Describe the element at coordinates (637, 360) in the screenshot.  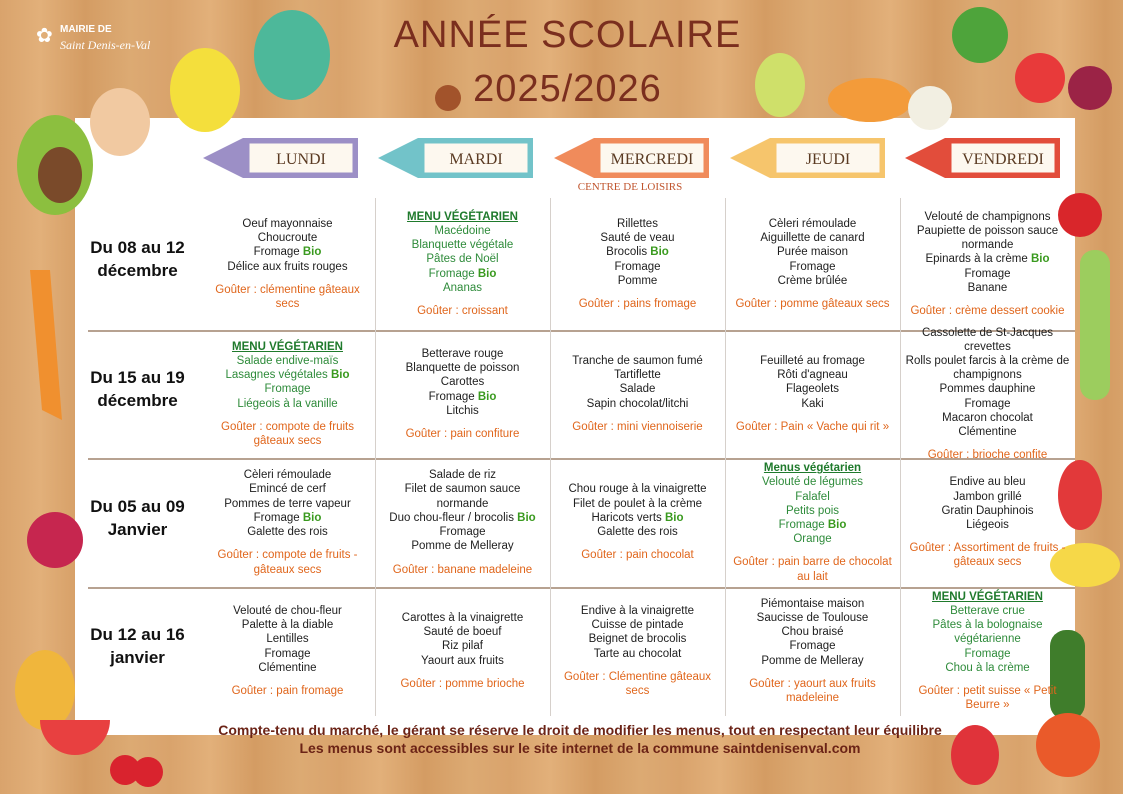
I see `dish: Tranche de saumon fumé` at that location.